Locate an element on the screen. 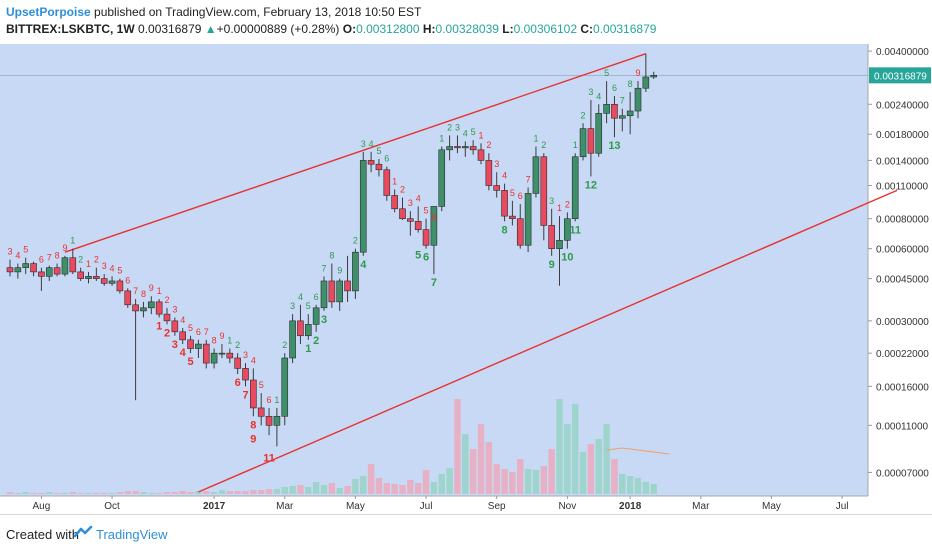  price-tick-label: 0.00011000 is located at coordinates (902, 426).